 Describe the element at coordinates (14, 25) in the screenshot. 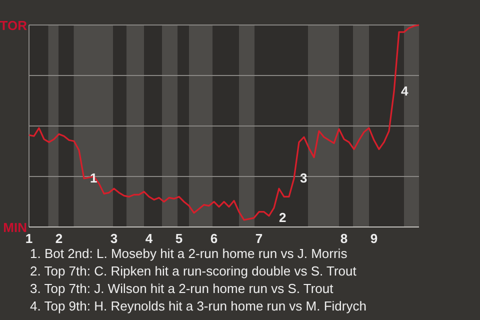

I see `text: TOR` at that location.